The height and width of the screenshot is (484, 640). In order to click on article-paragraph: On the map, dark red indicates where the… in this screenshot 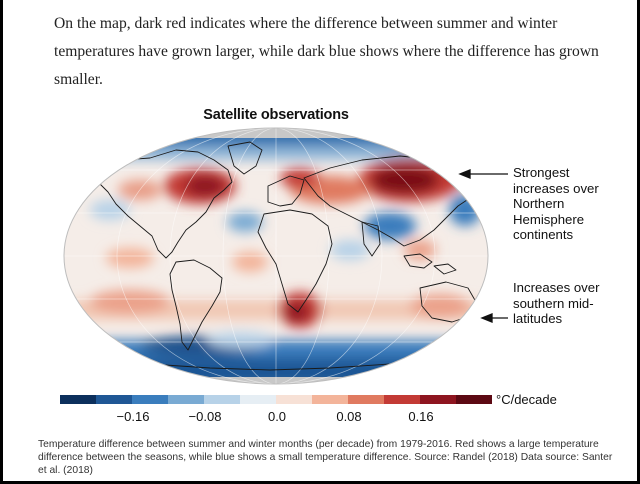, I will do `click(326, 51)`.